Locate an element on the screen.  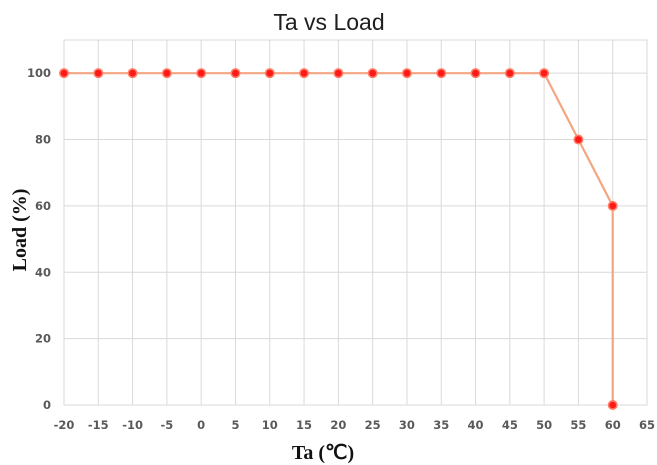
x-tick-label: 20 is located at coordinates (338, 425).